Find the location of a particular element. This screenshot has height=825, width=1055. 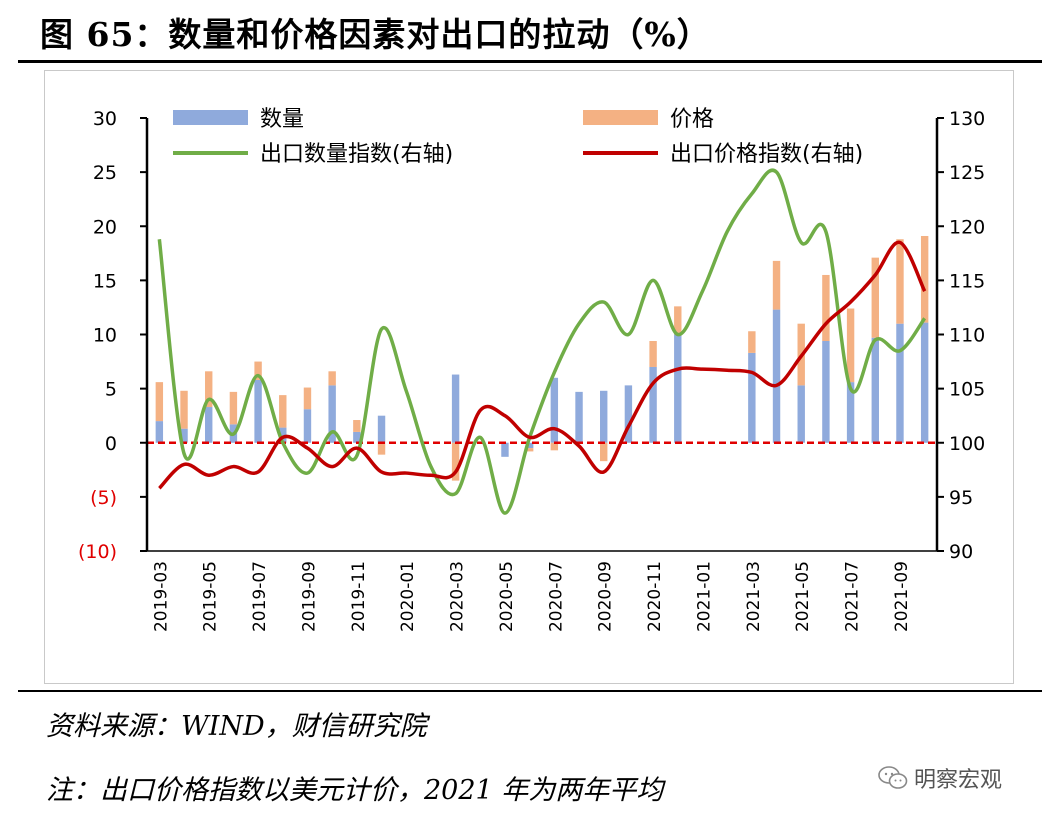

left-axis-tick-label: 25 is located at coordinates (105, 173).